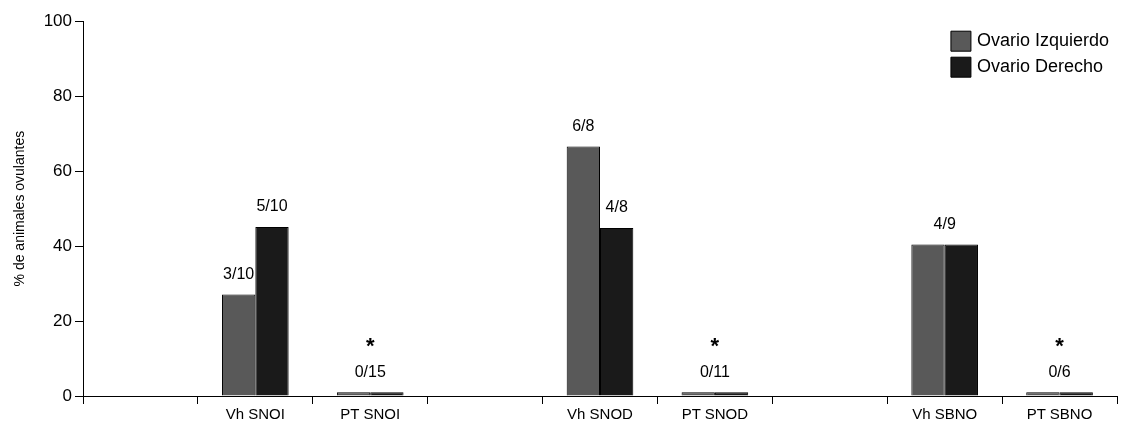  Describe the element at coordinates (944, 223) in the screenshot. I see `annotation: 4/9` at that location.